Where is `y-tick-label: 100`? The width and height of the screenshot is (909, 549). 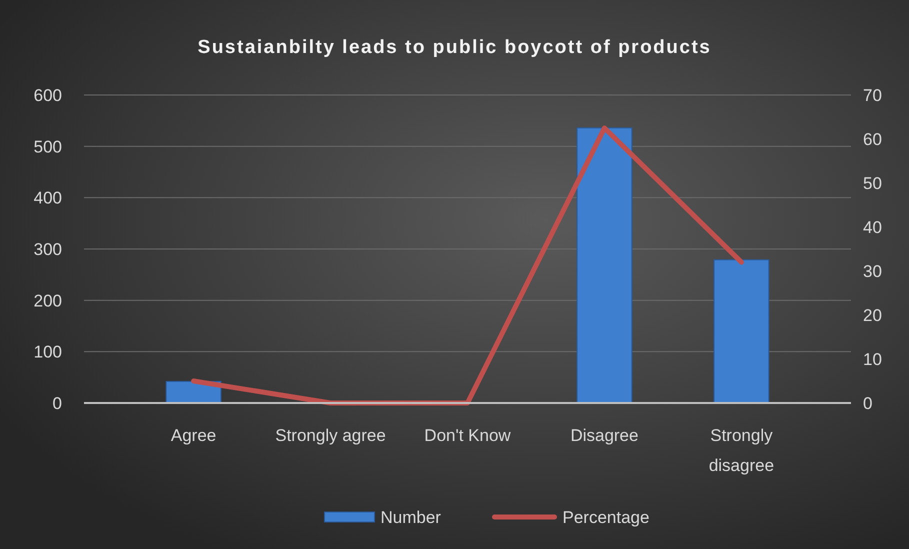 y-tick-label: 100 is located at coordinates (48, 352).